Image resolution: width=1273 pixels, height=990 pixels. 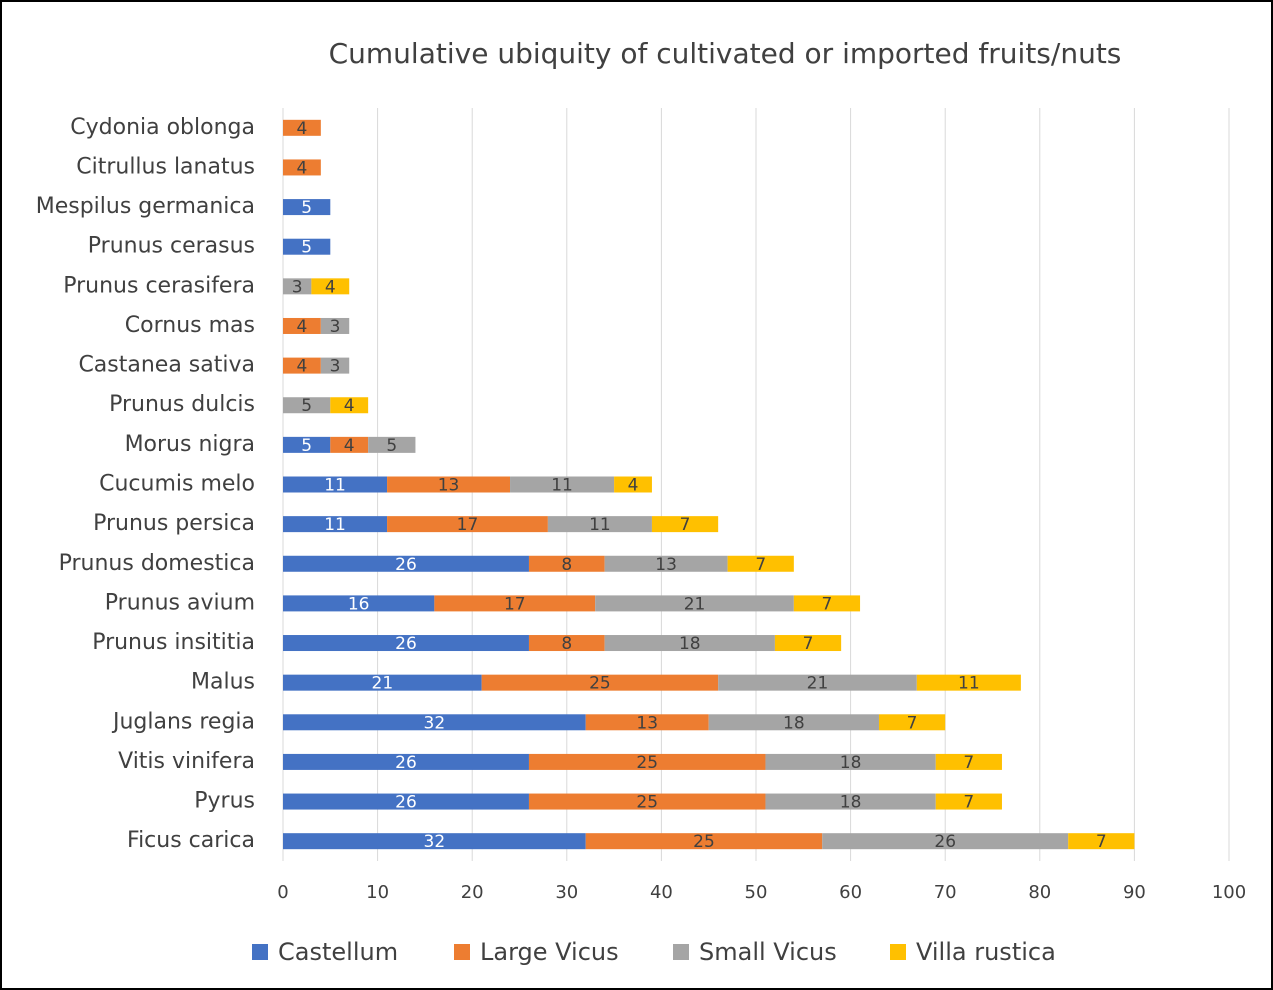 I want to click on y-tick-label: Ficus carica, so click(x=191, y=840).